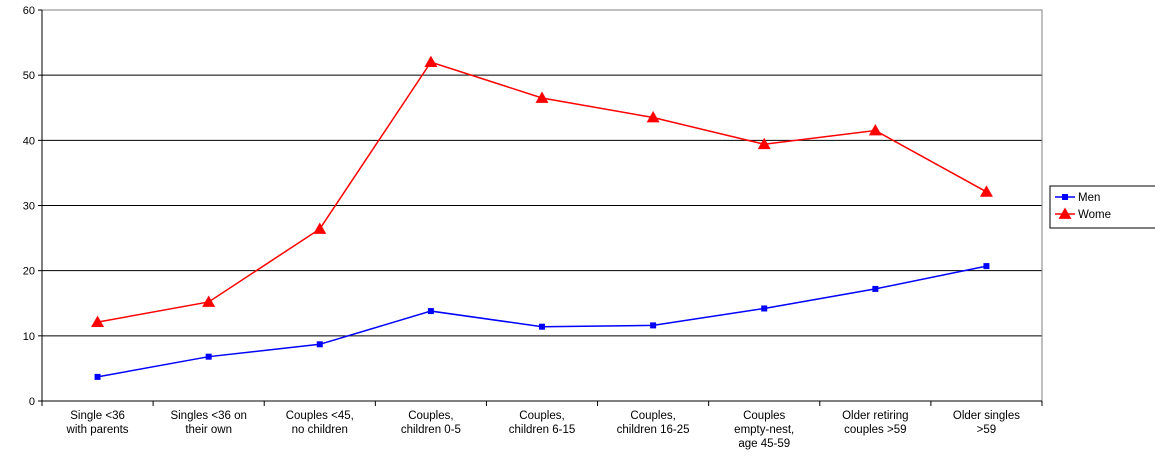 This screenshot has width=1155, height=460. I want to click on x-tick-label: Couples <45, no children, so click(320, 423).